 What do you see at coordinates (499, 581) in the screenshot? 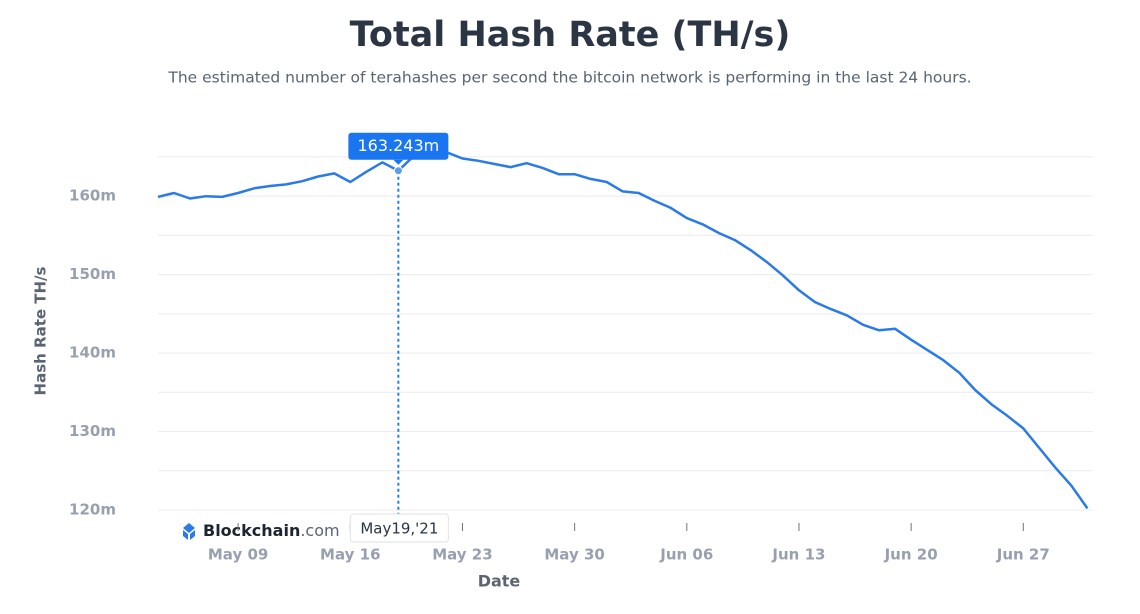
I see `x-axis-label: Date` at bounding box center [499, 581].